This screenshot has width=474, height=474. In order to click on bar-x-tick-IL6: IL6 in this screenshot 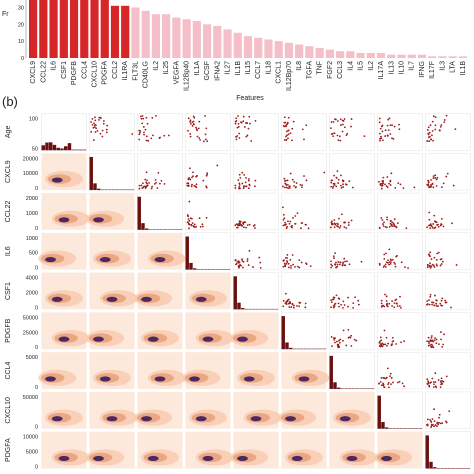, I will do `click(54, 66)`.